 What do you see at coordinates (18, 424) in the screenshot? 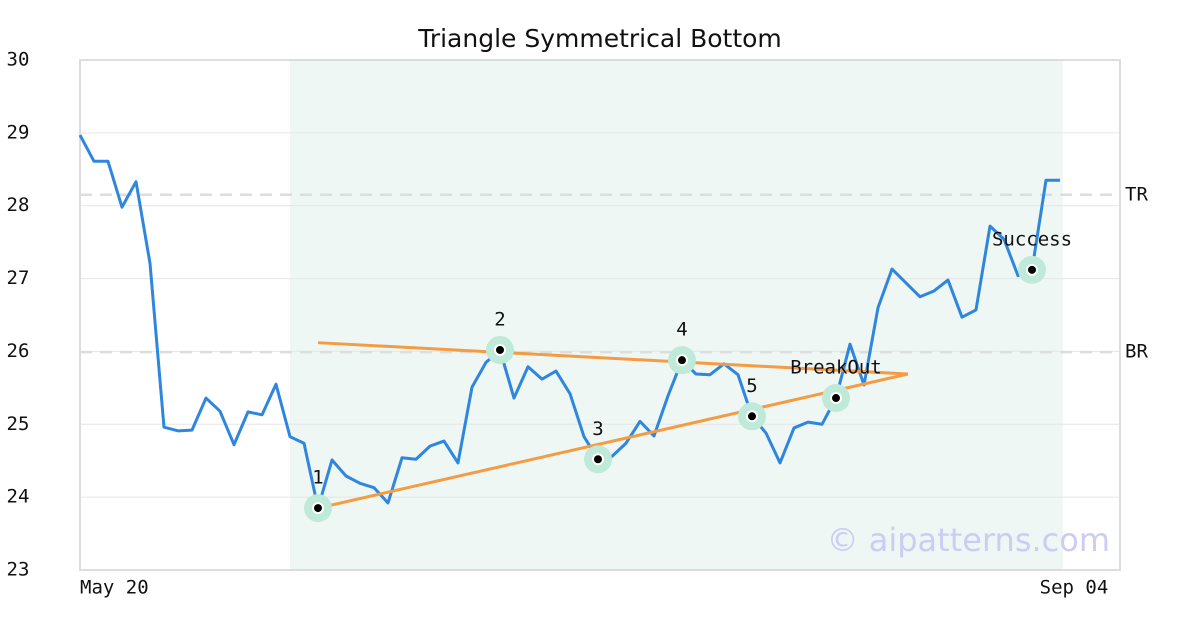
I see `y-tick-label: 25` at bounding box center [18, 424].